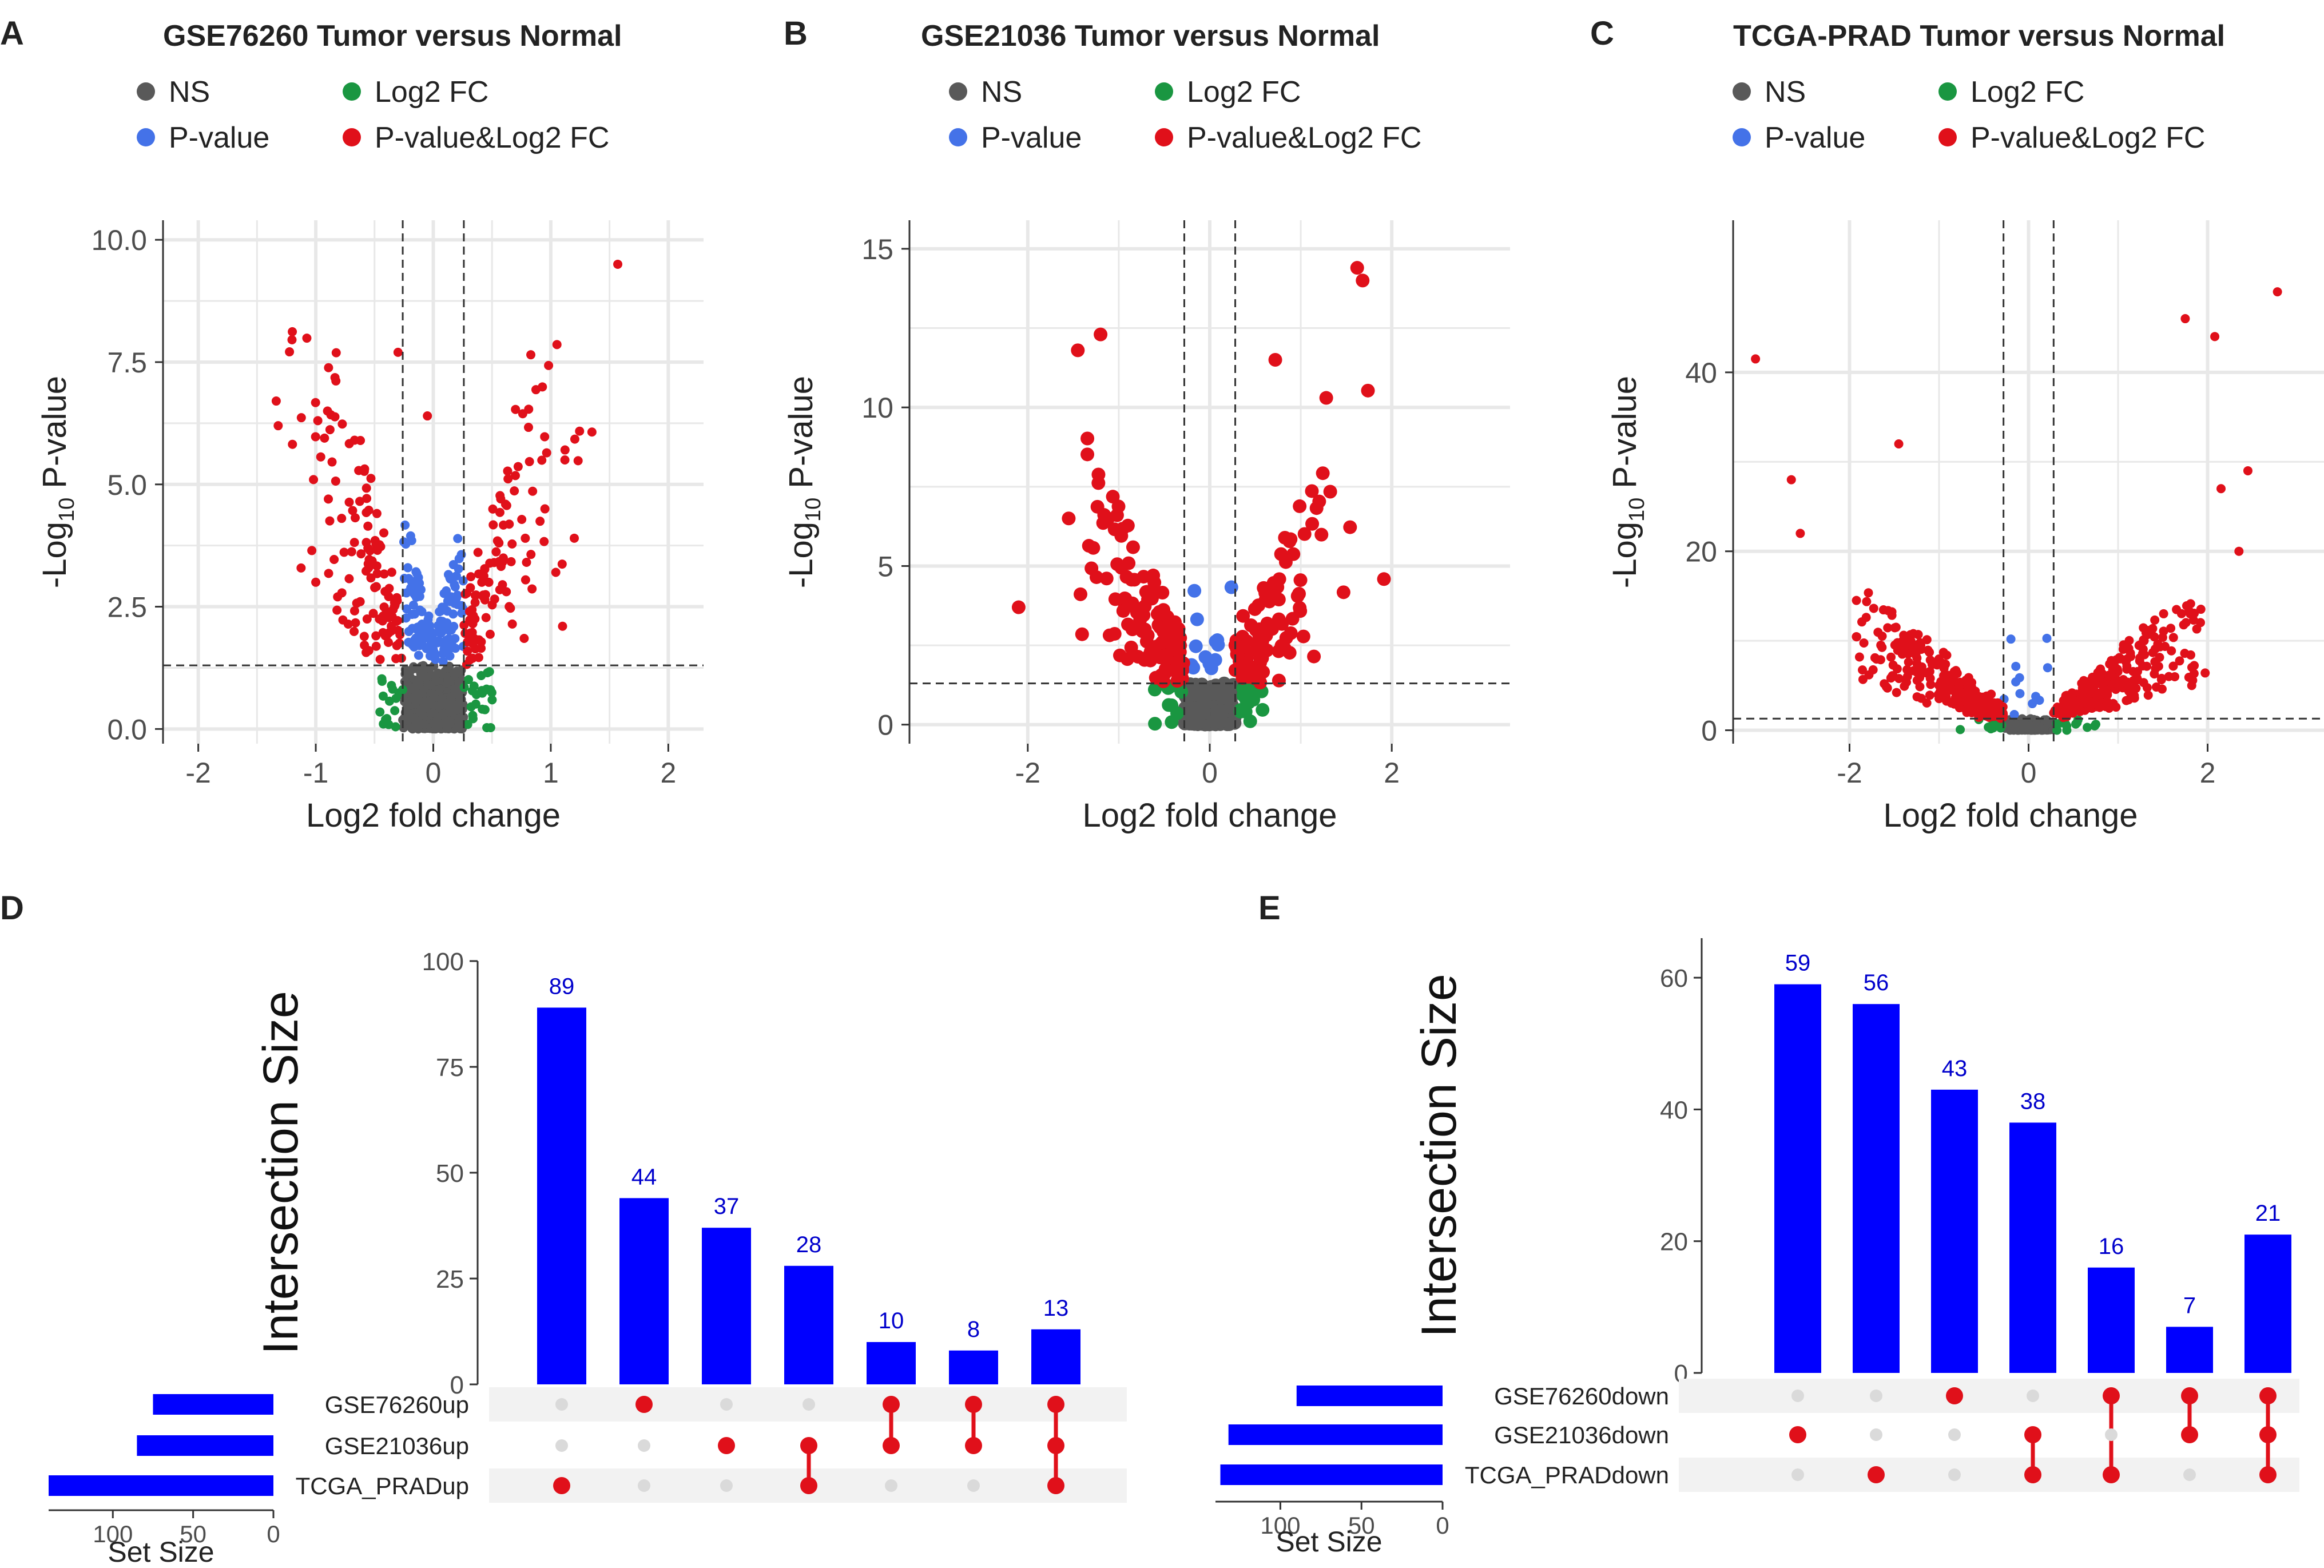 This screenshot has height=1568, width=2324. Describe the element at coordinates (2016, 511) in the screenshot. I see `points` at that location.